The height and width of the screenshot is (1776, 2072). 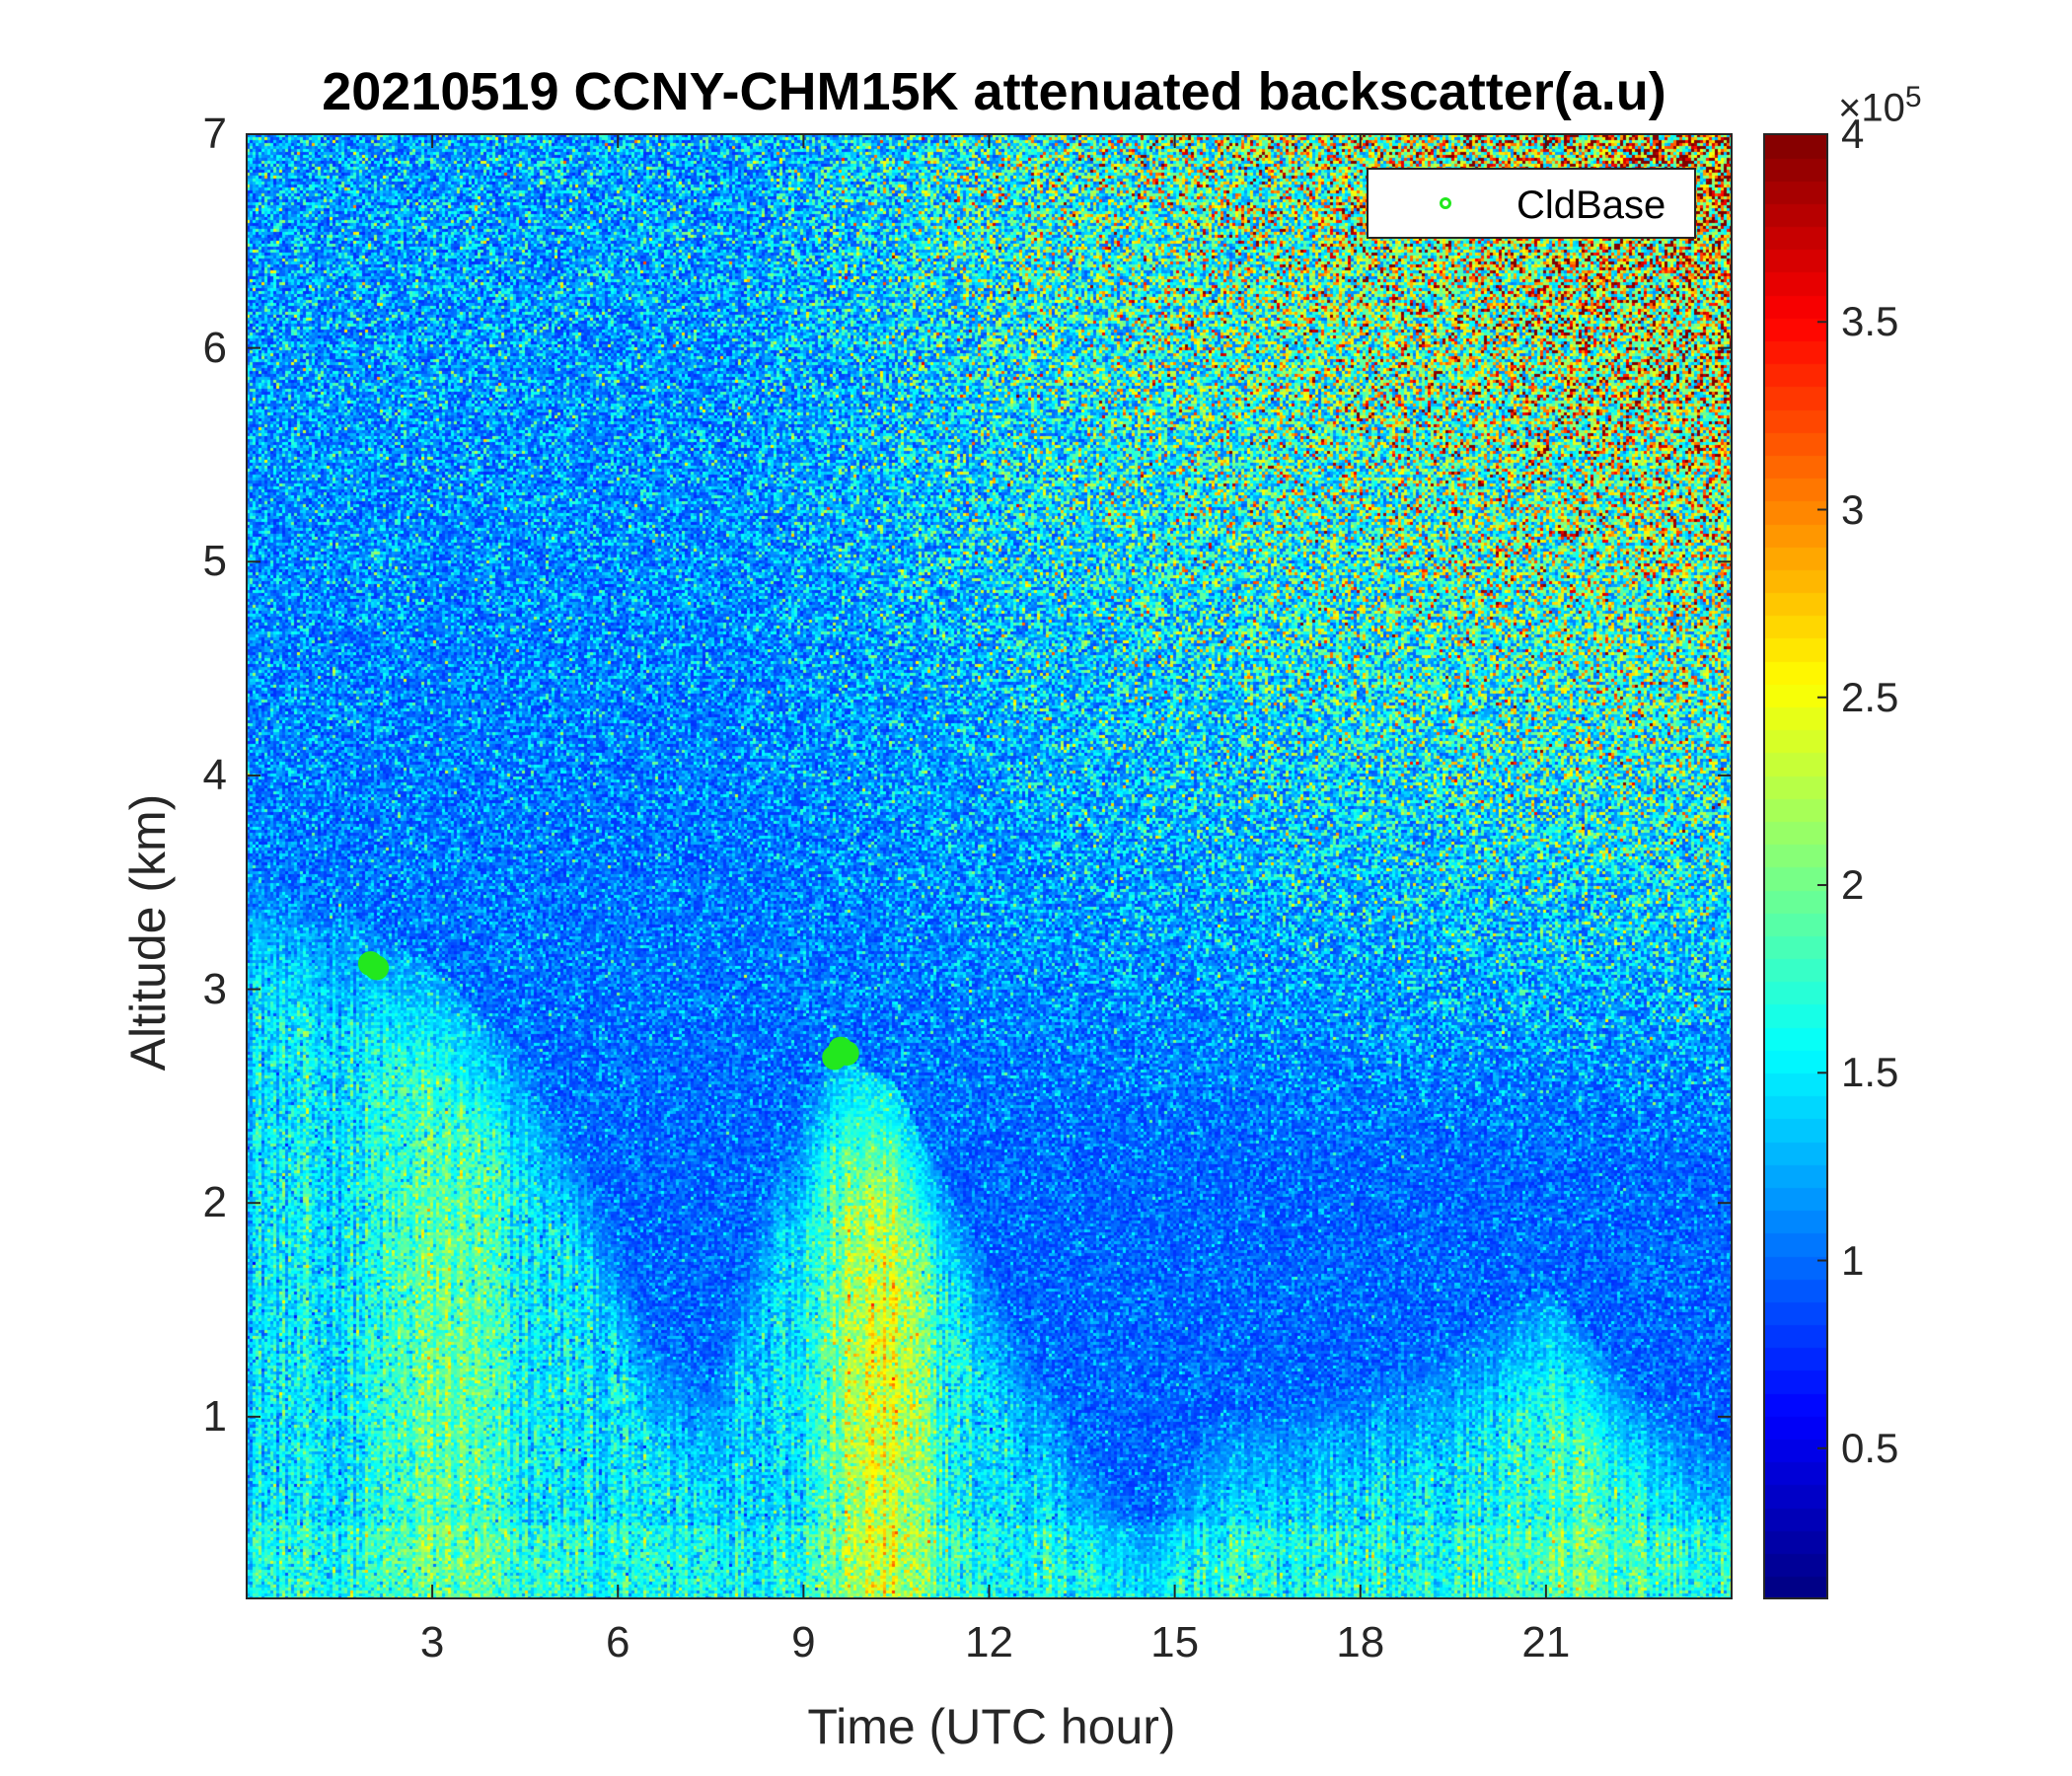 I want to click on colorbar-tick-label: 3, so click(x=1853, y=509).